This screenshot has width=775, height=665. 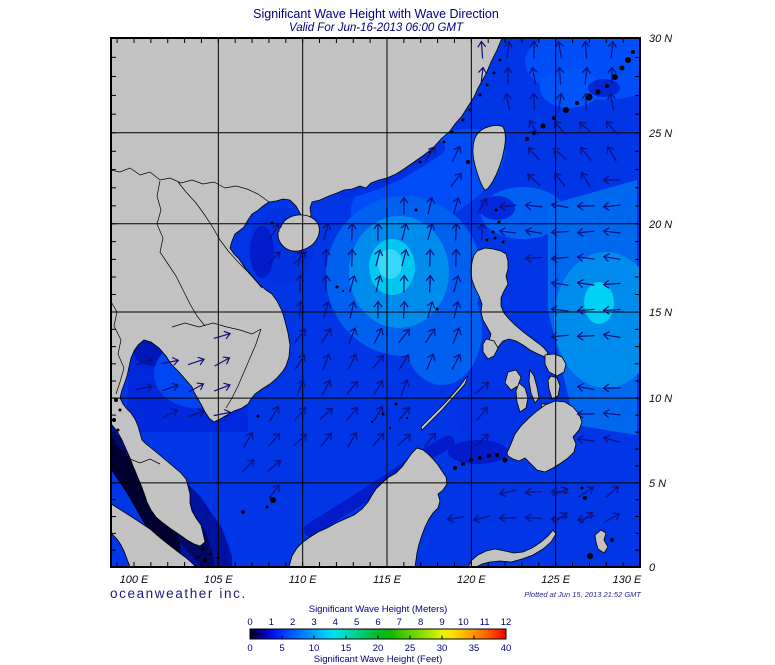 I want to click on oceanweather-logo: oceanweather inc., so click(x=178, y=593).